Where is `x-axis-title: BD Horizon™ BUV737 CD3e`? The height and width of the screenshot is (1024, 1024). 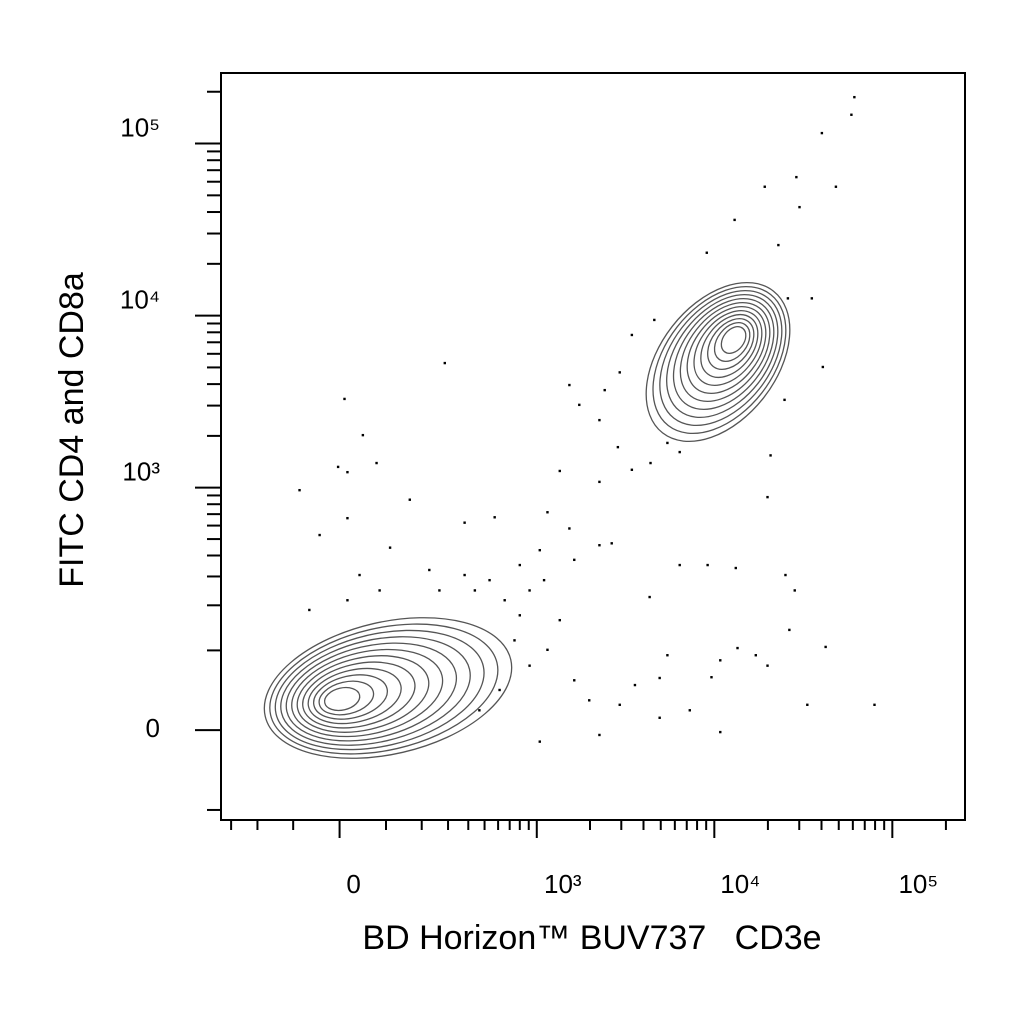
x-axis-title: BD Horizon™ BUV737 CD3e is located at coordinates (591, 938).